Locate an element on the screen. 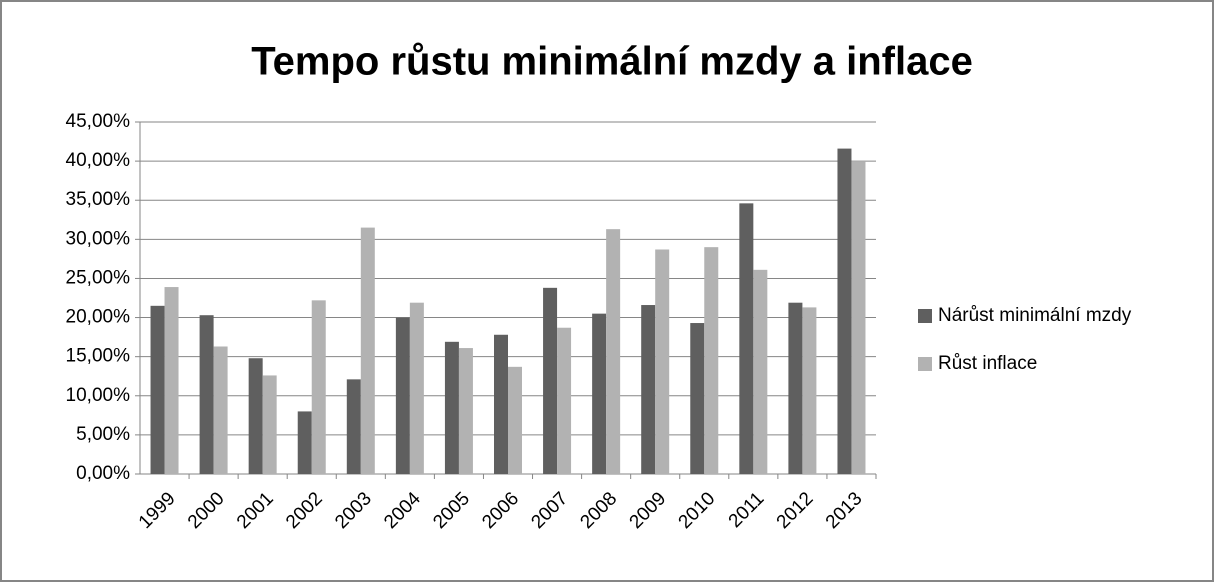 The image size is (1214, 582). chart-title: Tempo růstu minimální mzdy a inflace is located at coordinates (612, 62).